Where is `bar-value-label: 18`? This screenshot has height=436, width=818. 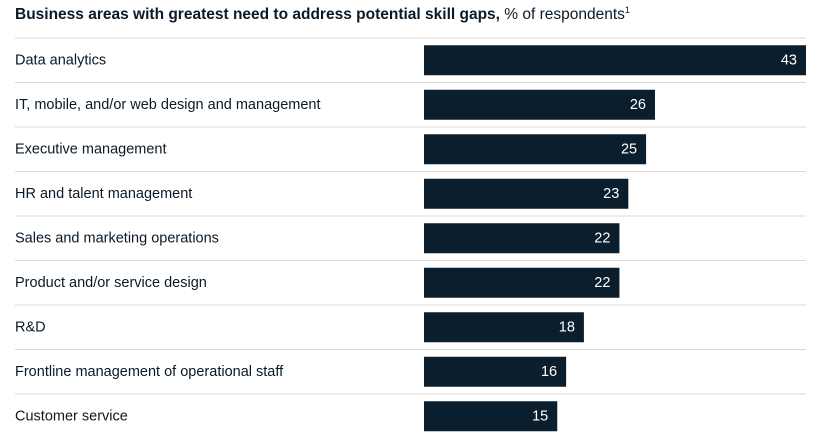 bar-value-label: 18 is located at coordinates (567, 327).